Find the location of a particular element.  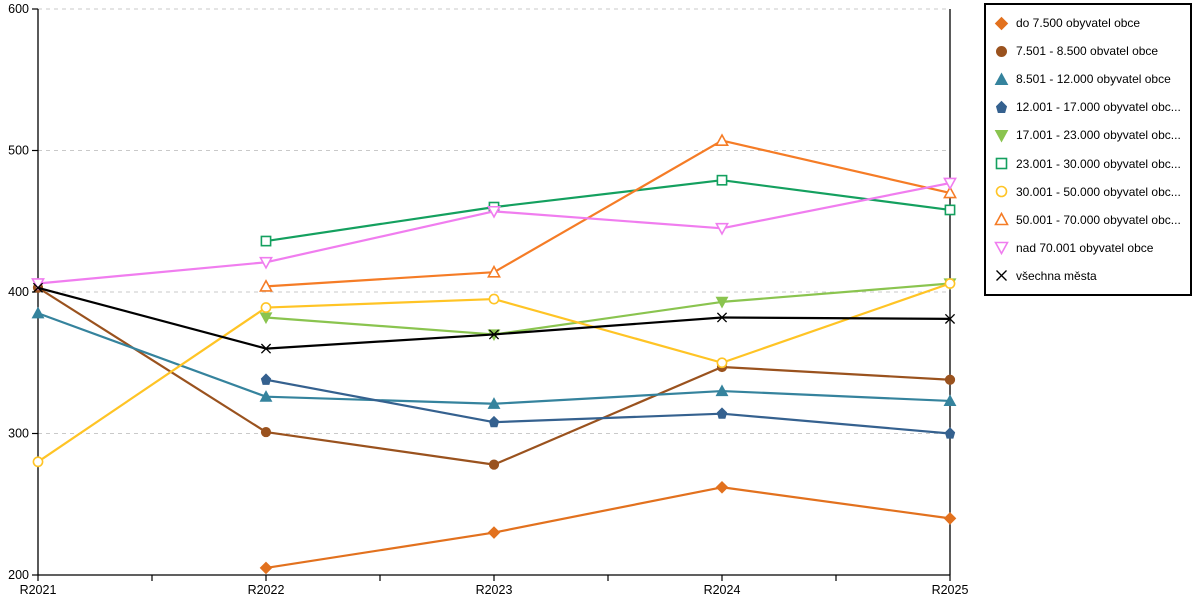

triangle-up-open-marker is located at coordinates (950, 192).